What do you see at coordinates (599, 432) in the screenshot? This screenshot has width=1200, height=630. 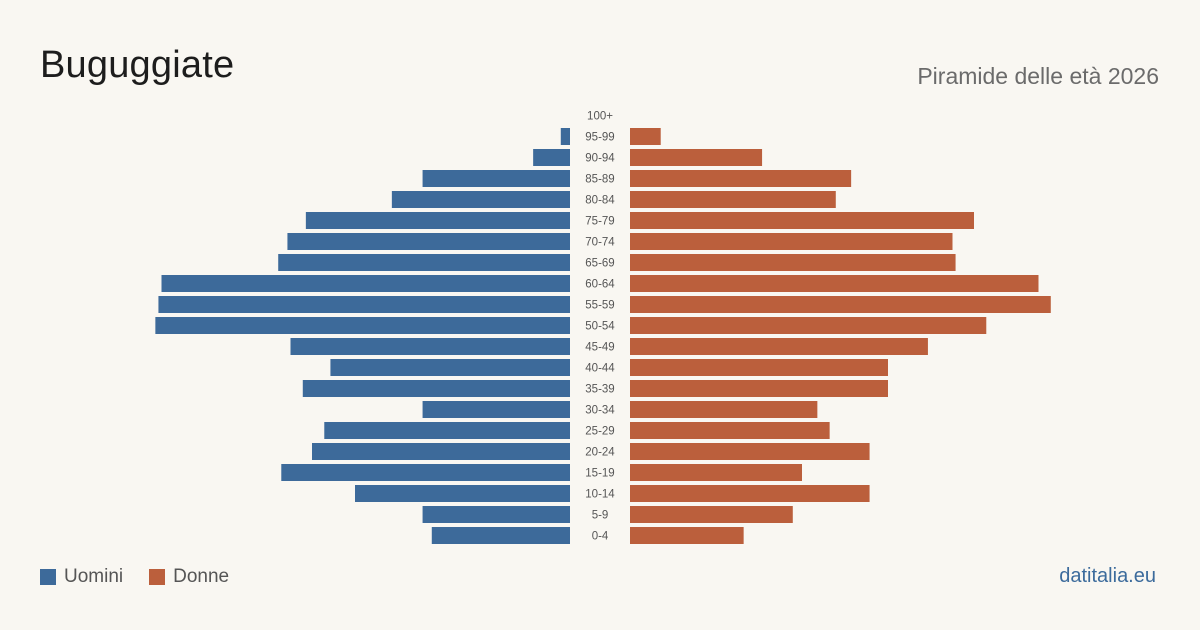 I see `age-label-25-29: 25-29` at bounding box center [599, 432].